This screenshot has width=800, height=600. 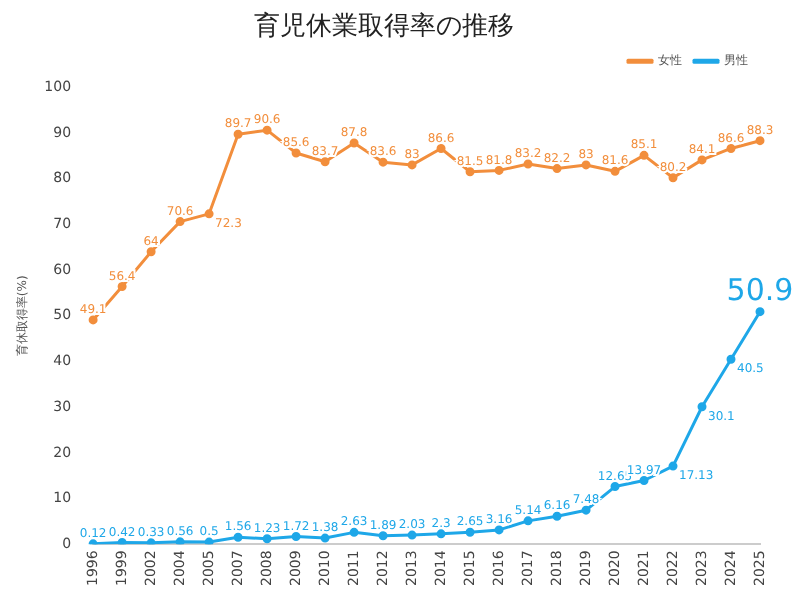 What do you see at coordinates (384, 26) in the screenshot?
I see `chart-title: 育児休業取得率の推移` at bounding box center [384, 26].